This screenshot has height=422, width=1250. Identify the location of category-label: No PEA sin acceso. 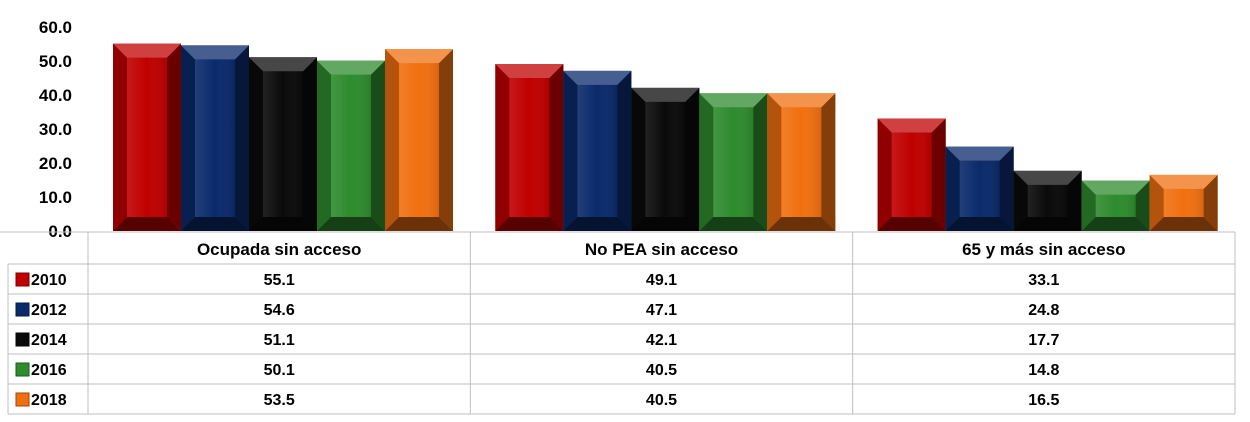
(661, 249).